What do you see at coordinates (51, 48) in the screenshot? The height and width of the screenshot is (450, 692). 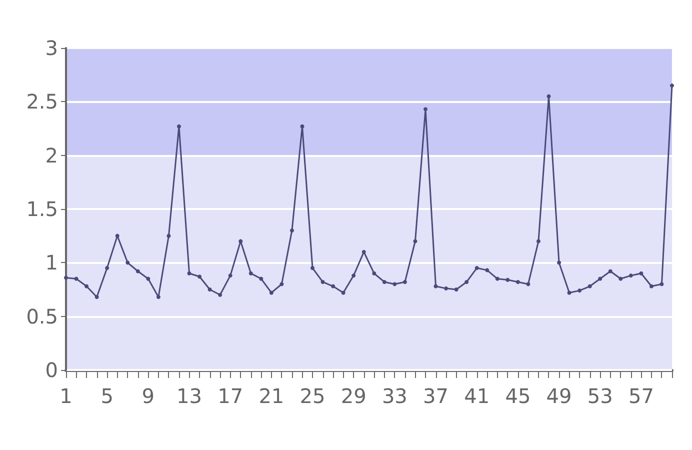 I see `y-tick-label: 3` at bounding box center [51, 48].